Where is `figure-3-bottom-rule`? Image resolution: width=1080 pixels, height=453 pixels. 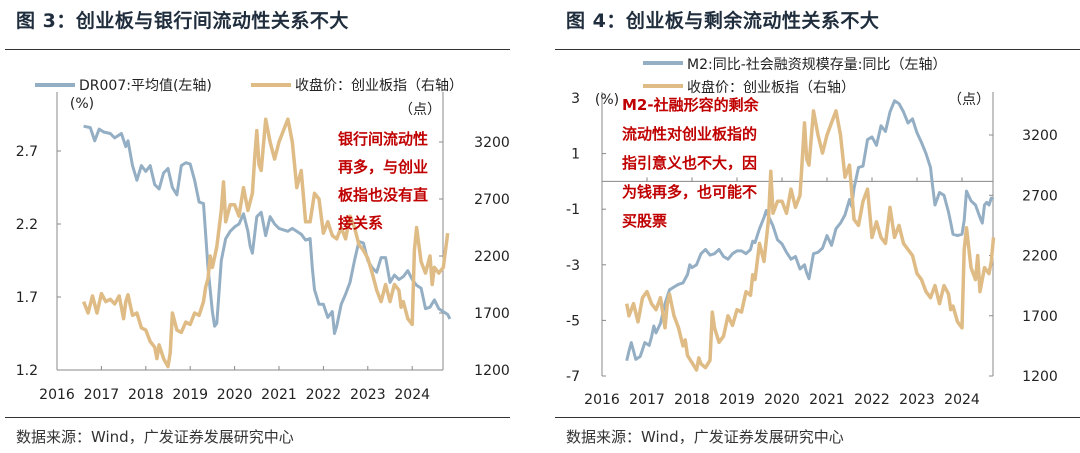 figure-3-bottom-rule is located at coordinates (257, 417).